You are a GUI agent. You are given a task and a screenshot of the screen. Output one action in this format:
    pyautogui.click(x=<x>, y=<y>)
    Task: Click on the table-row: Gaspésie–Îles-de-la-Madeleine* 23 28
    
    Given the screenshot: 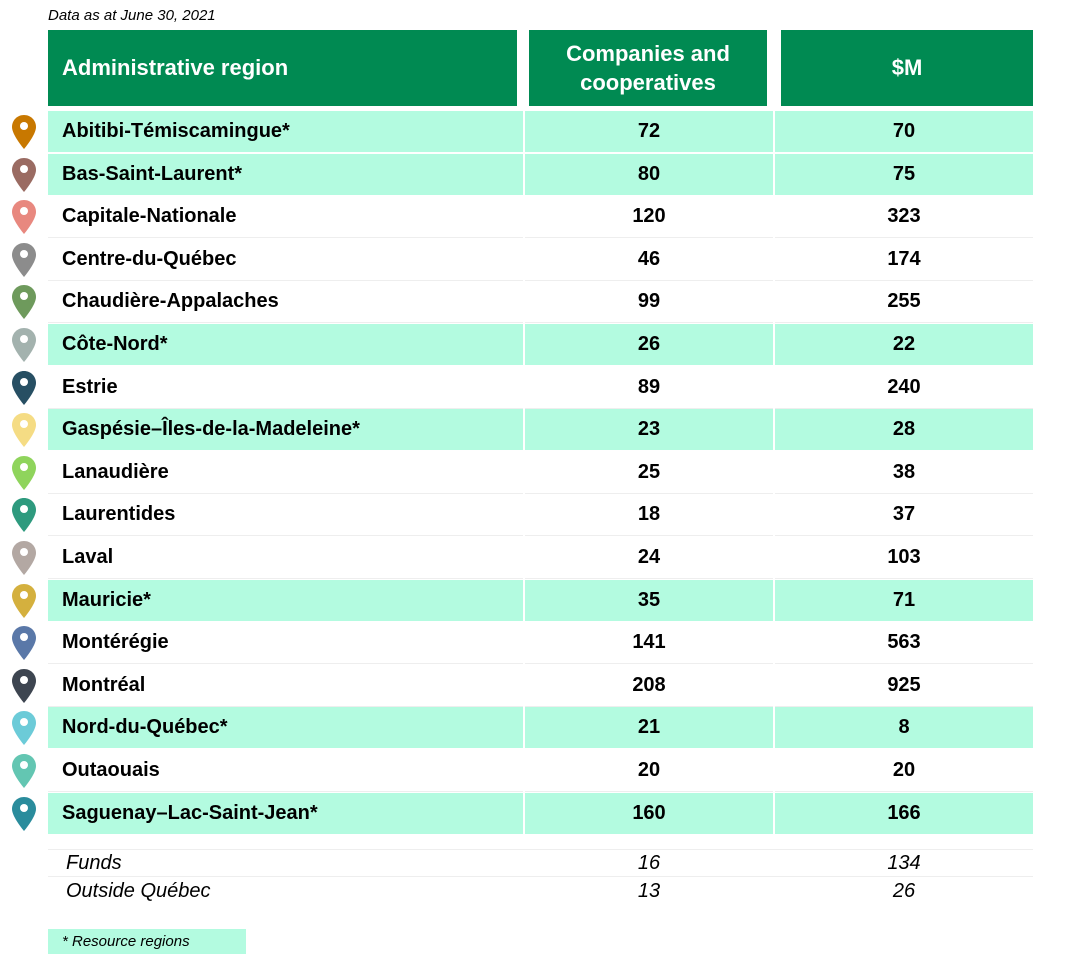 What is the action you would take?
    pyautogui.click(x=541, y=430)
    